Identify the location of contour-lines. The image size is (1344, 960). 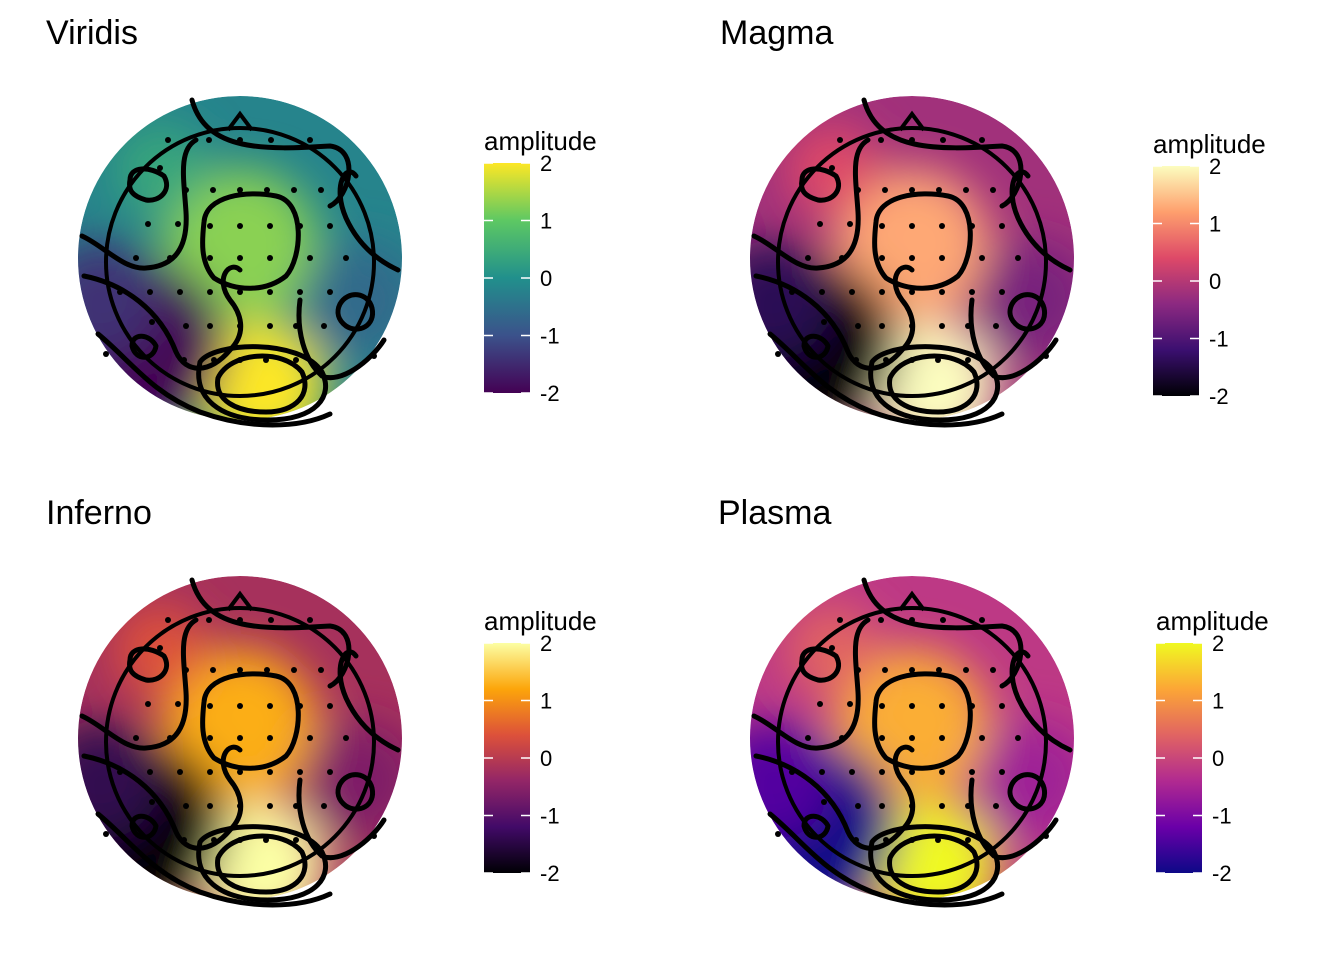
(240, 262).